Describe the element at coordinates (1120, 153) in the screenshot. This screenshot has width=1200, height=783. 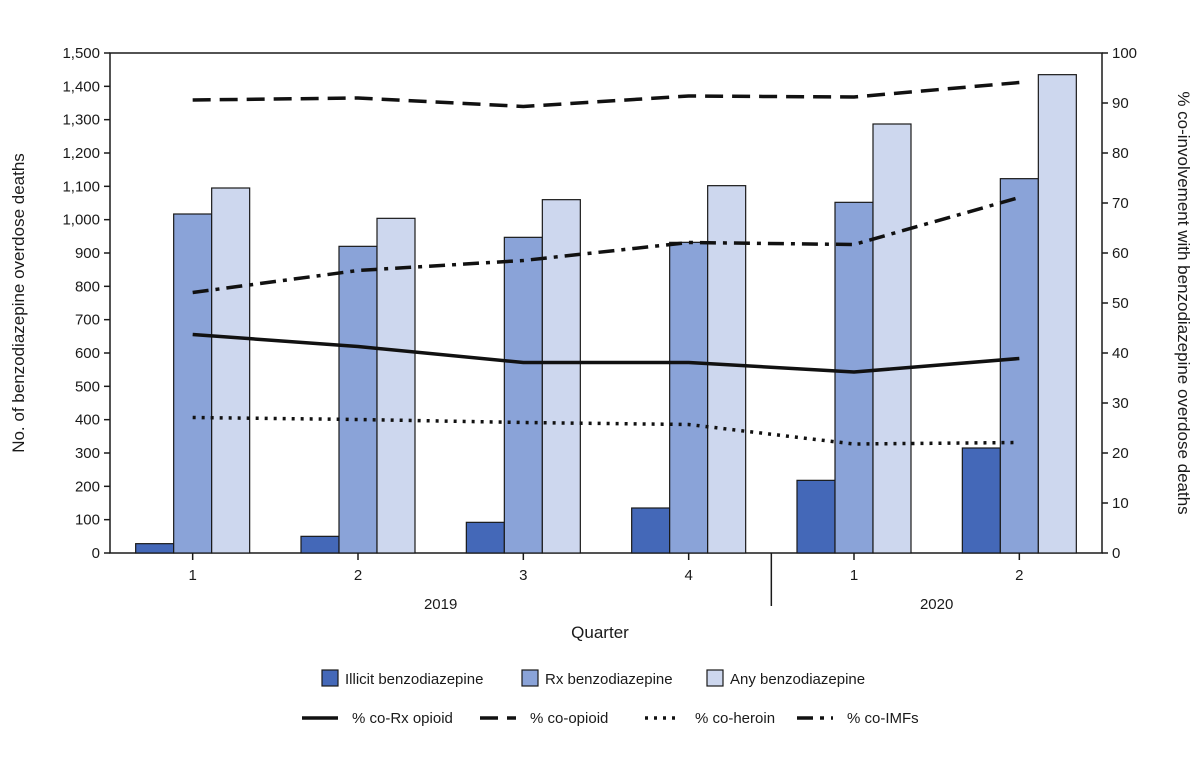
I see `y2-tick-label: 80` at that location.